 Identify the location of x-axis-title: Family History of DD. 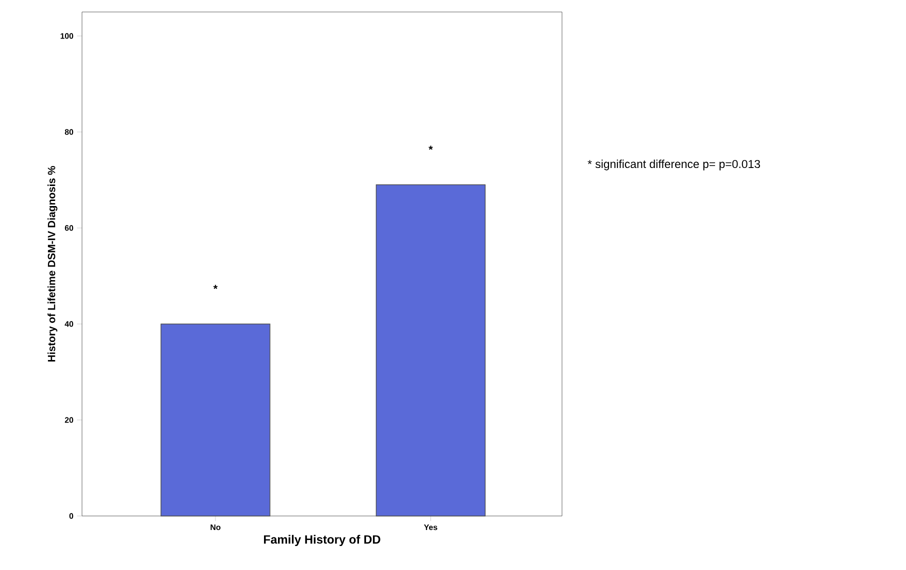
(322, 540).